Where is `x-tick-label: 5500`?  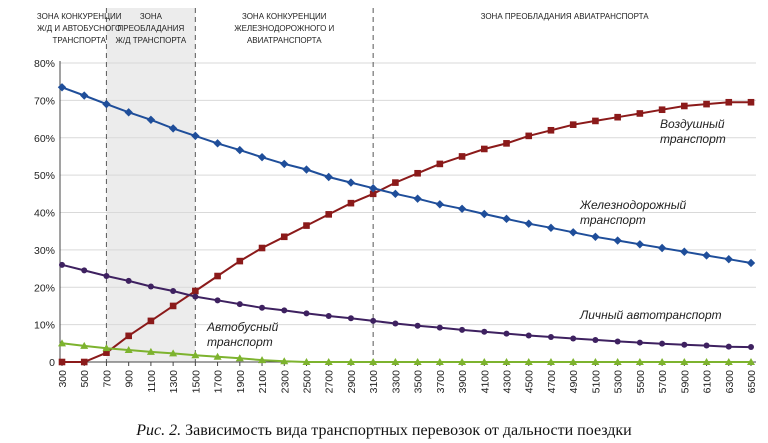 x-tick-label: 5500 is located at coordinates (641, 382).